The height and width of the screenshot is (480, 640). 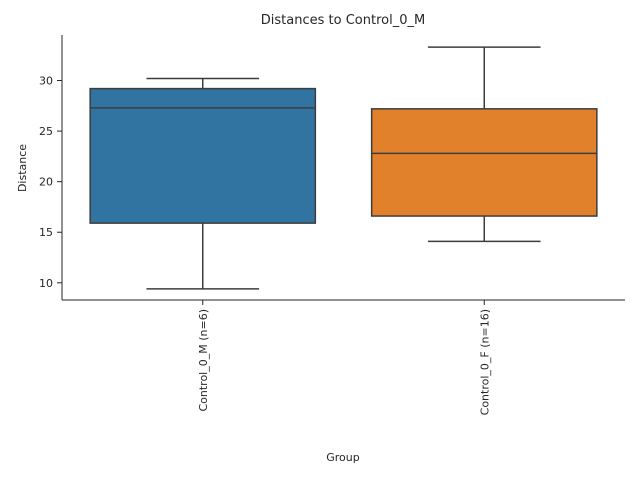 I want to click on y-tick-label: 25, so click(x=46, y=131).